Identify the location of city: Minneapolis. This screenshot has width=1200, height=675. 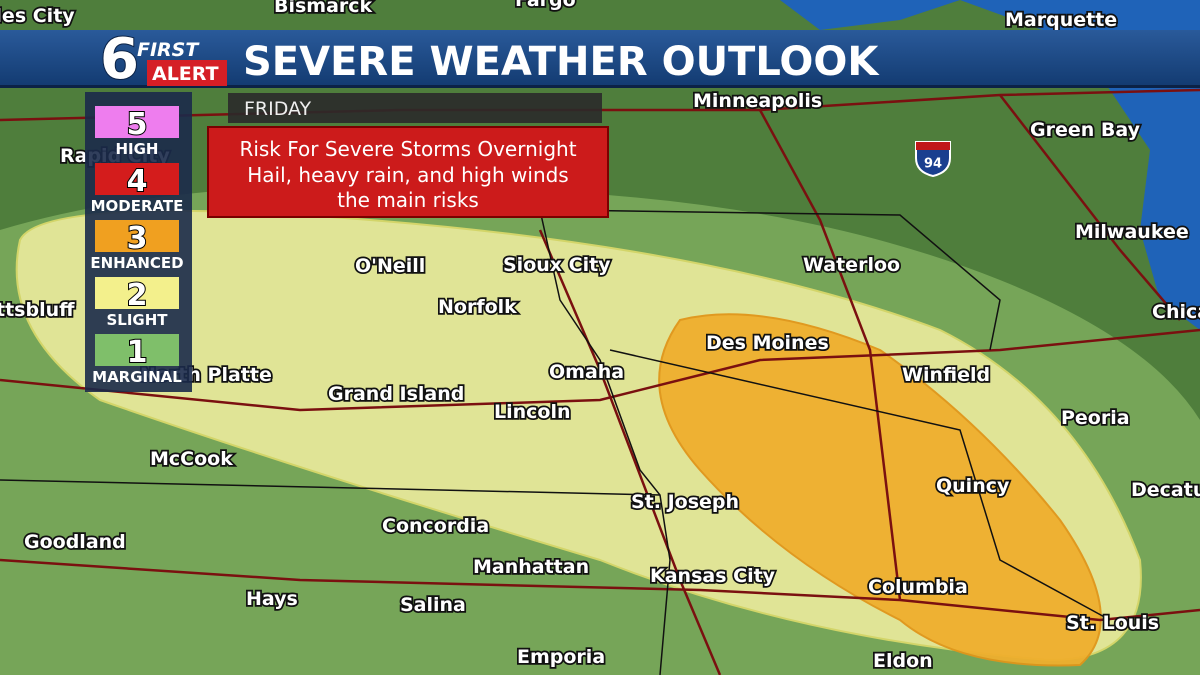
(757, 101).